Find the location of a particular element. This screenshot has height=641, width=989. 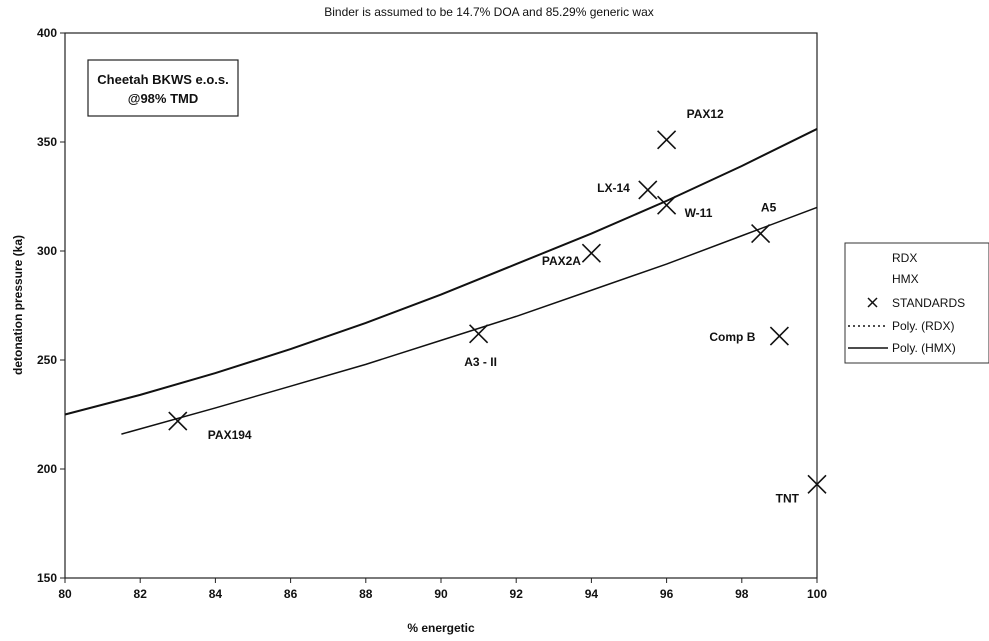

annotation-line-1: Cheetah BKWS e.o.s. is located at coordinates (162, 79).